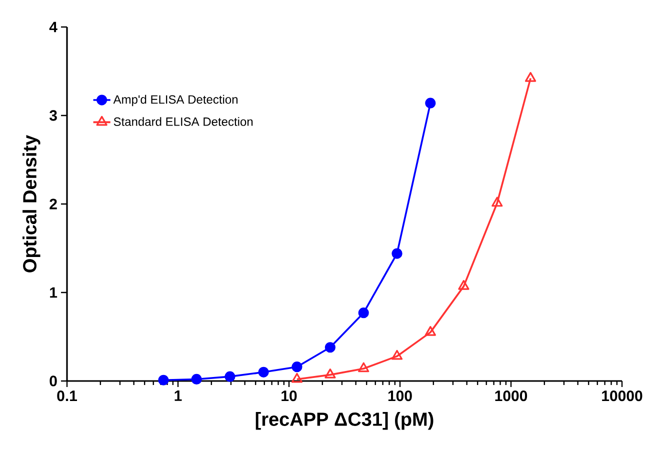  Describe the element at coordinates (183, 121) in the screenshot. I see `legend-label: Standard ELISA Detection` at that location.